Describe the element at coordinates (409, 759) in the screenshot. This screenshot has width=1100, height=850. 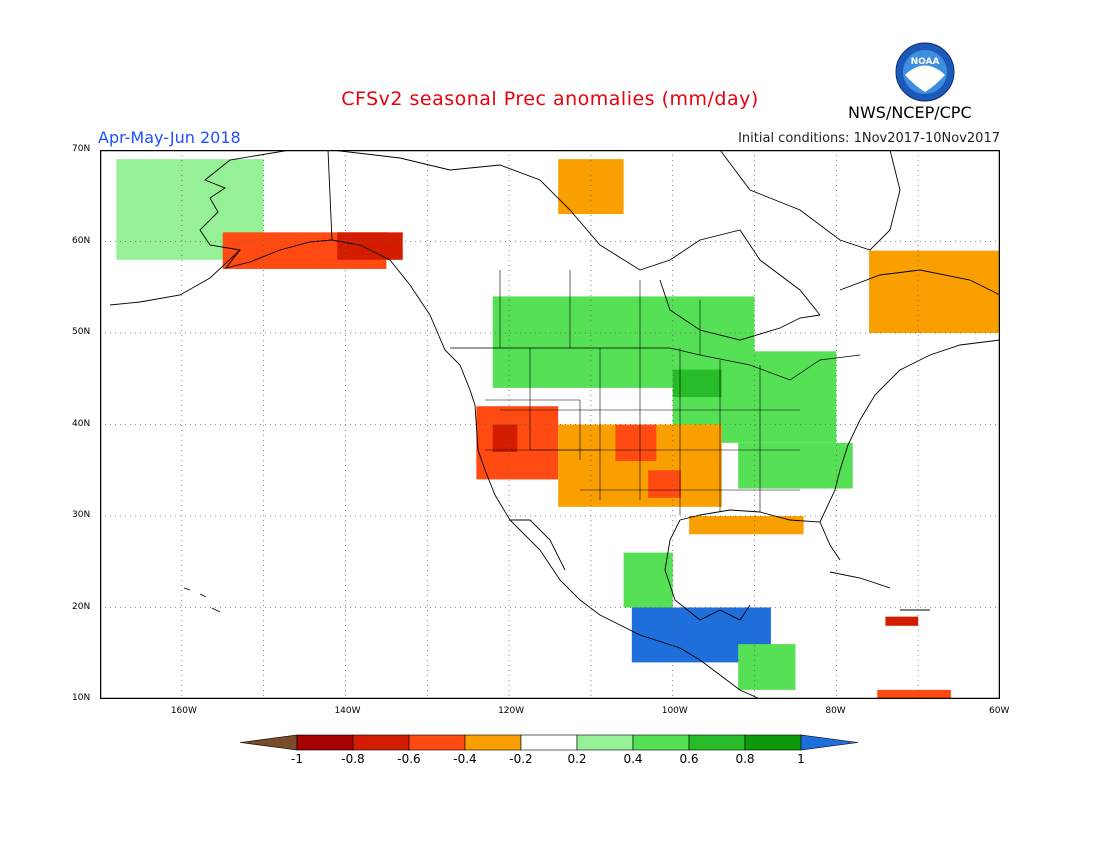
I see `colorbar-tick-label: -0.6` at that location.